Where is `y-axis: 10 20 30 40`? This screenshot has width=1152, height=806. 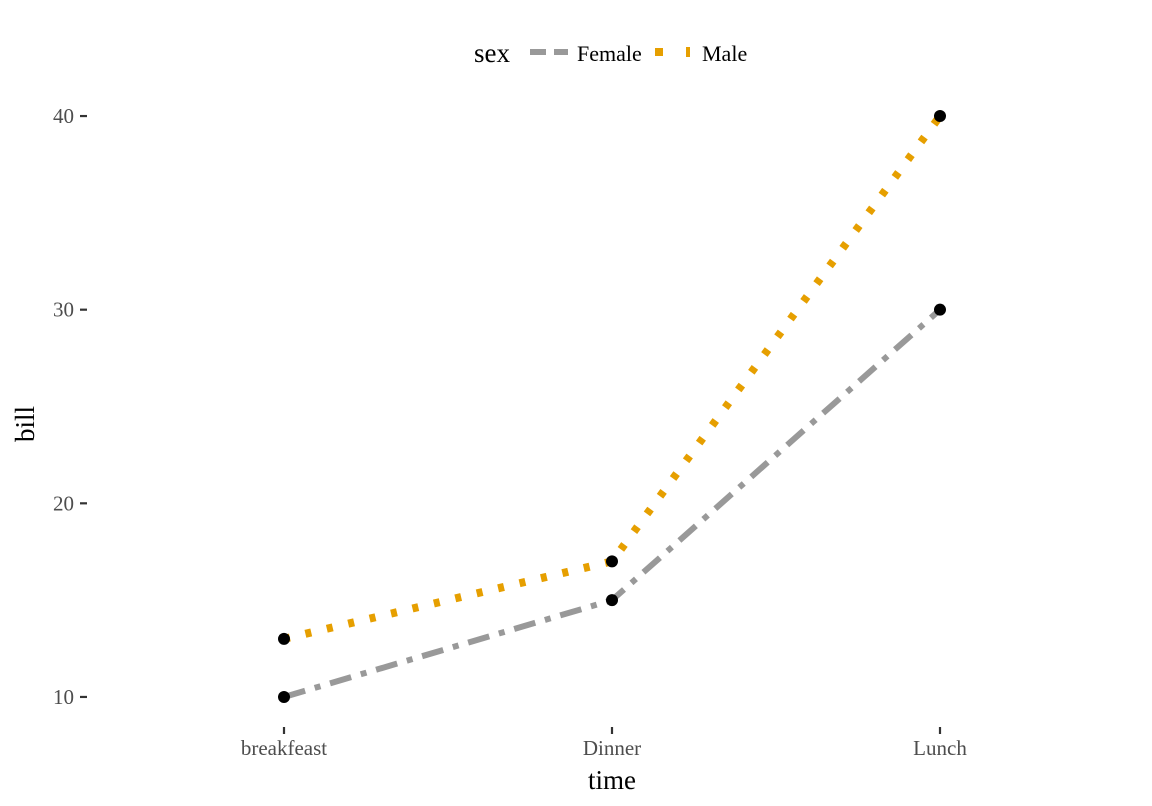 y-axis: 10 20 30 40 is located at coordinates (70, 406).